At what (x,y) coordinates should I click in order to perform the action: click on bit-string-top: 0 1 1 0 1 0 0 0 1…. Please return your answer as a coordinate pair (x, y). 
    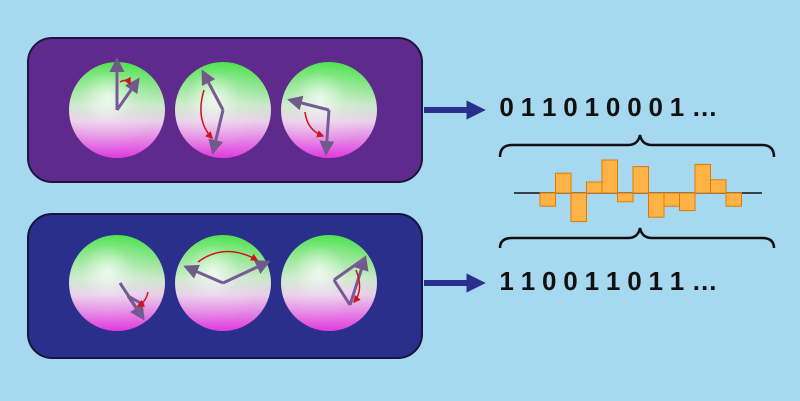
    Looking at the image, I should click on (646, 107).